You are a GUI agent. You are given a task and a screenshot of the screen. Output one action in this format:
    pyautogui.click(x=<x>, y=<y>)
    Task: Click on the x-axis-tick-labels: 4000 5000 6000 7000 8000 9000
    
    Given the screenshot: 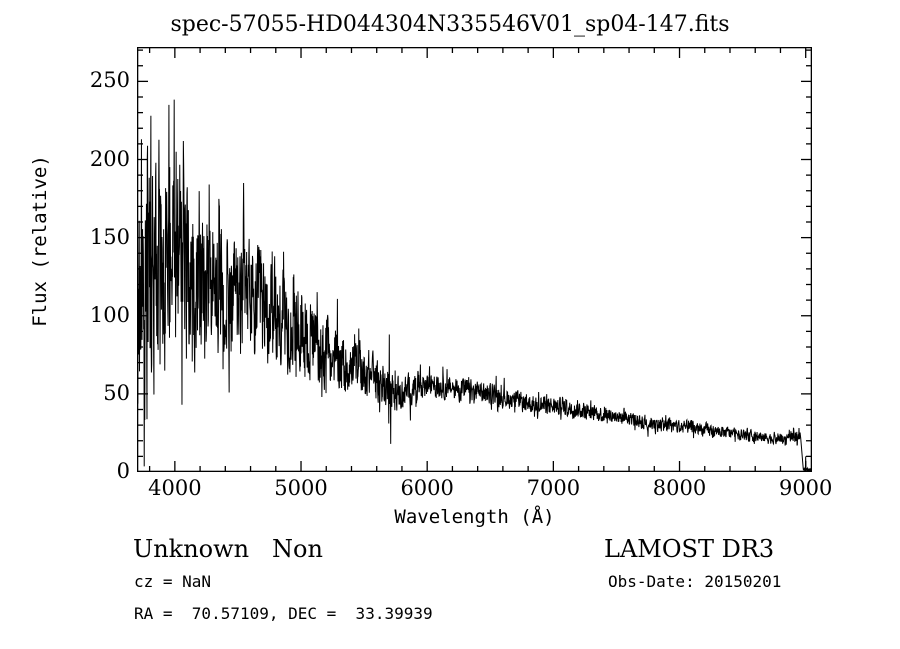 What is the action you would take?
    pyautogui.click(x=450, y=493)
    